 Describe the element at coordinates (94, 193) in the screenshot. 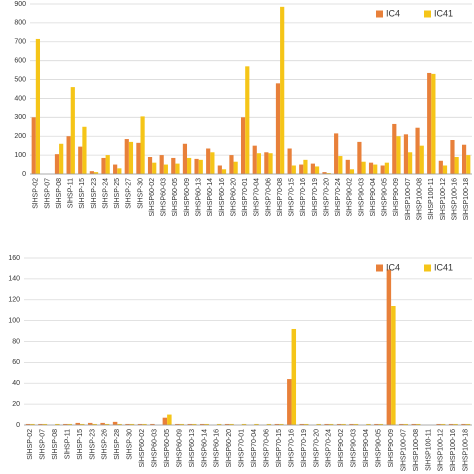

I see `x-tick-label: SlHSP-23` at that location.